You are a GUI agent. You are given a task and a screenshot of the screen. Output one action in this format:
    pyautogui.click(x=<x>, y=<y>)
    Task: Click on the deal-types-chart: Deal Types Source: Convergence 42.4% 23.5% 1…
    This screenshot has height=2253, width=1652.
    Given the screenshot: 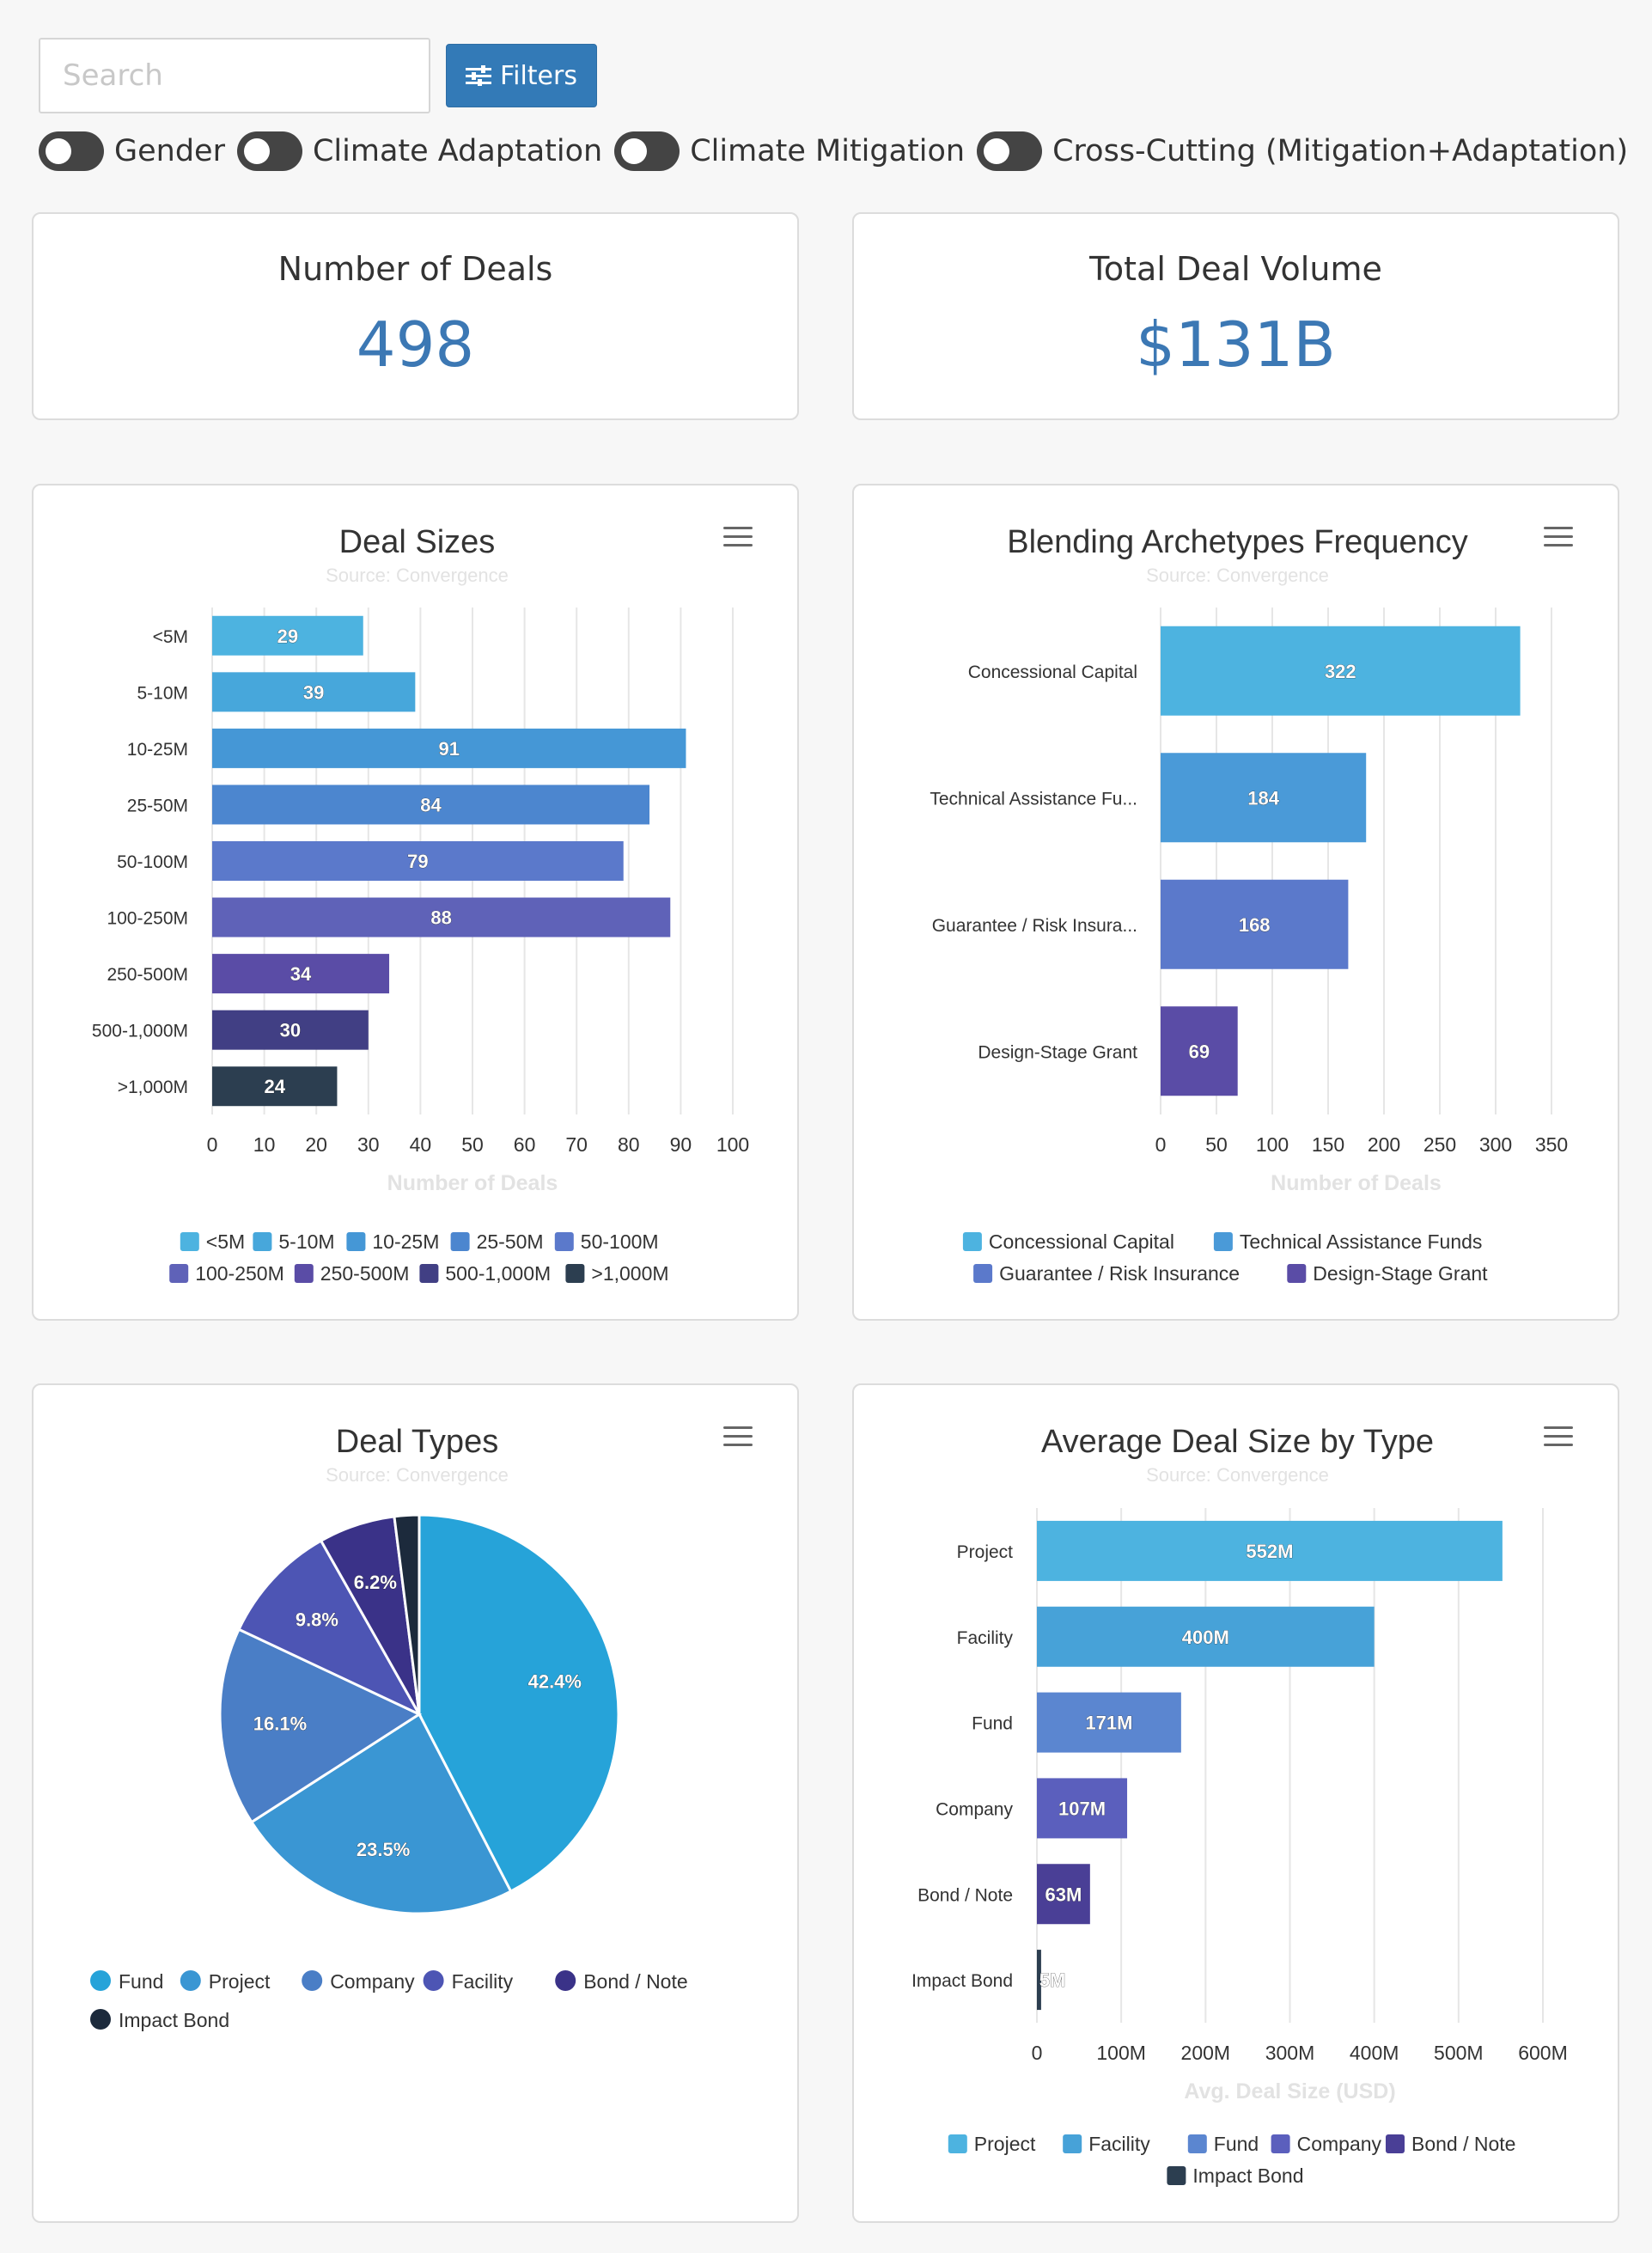 What is the action you would take?
    pyautogui.click(x=389, y=1727)
    